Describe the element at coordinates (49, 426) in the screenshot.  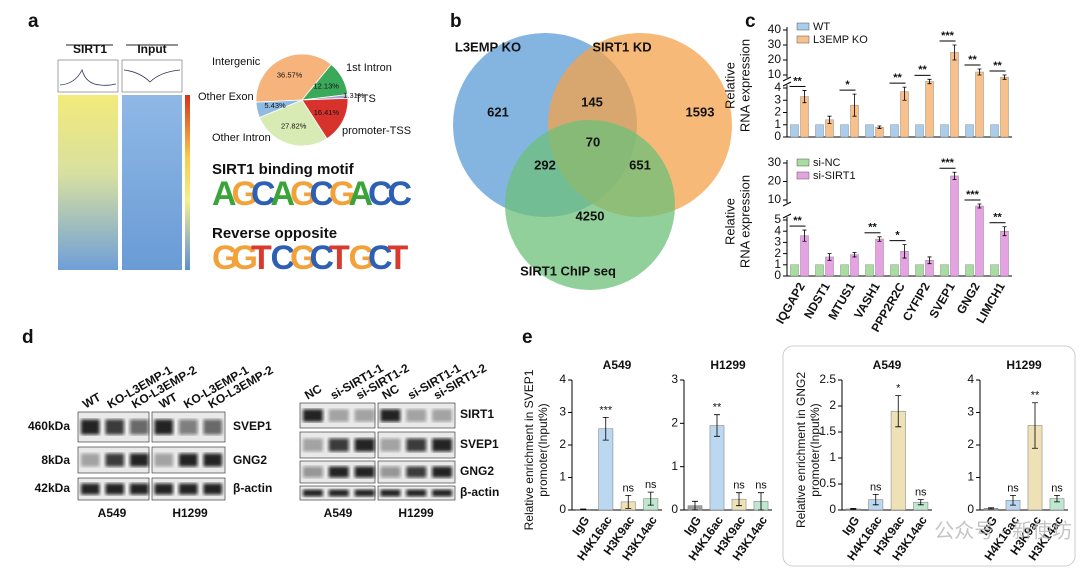
I see `size-label: 460kDa` at that location.